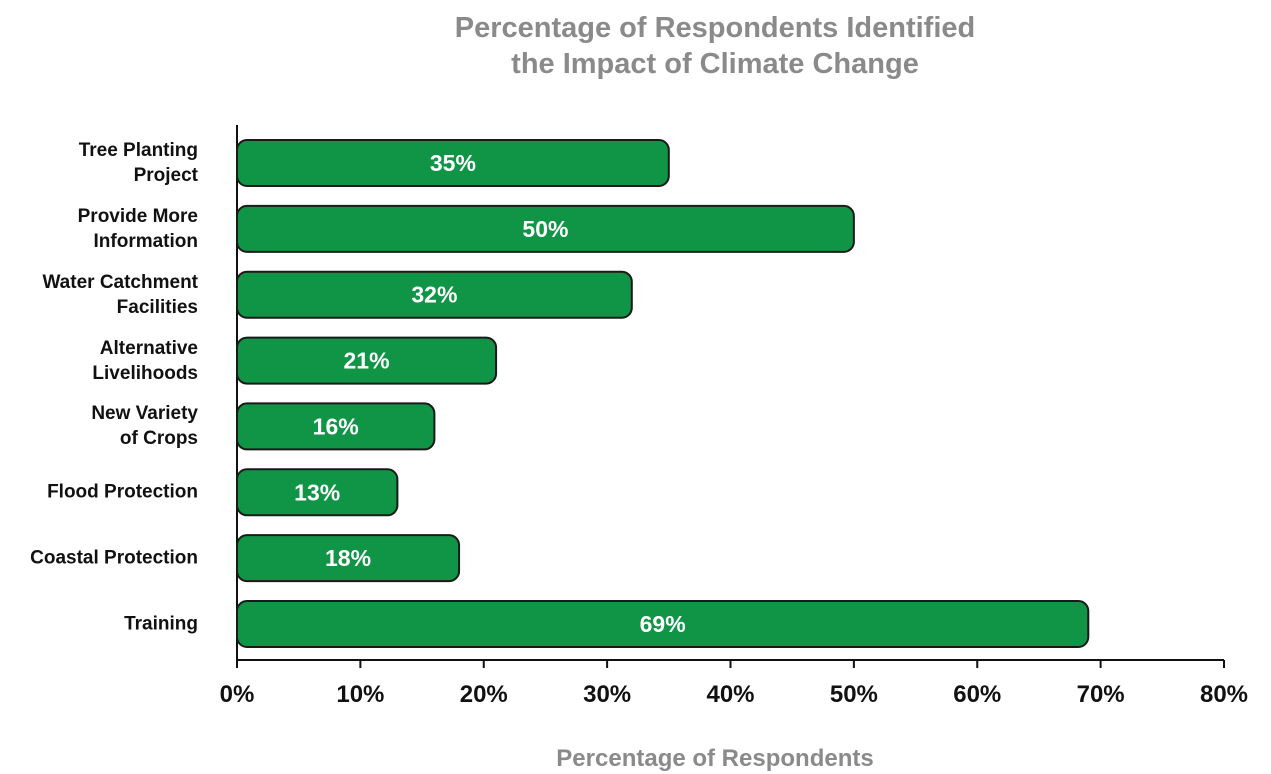  What do you see at coordinates (854, 694) in the screenshot?
I see `x-tick-label: 50%` at bounding box center [854, 694].